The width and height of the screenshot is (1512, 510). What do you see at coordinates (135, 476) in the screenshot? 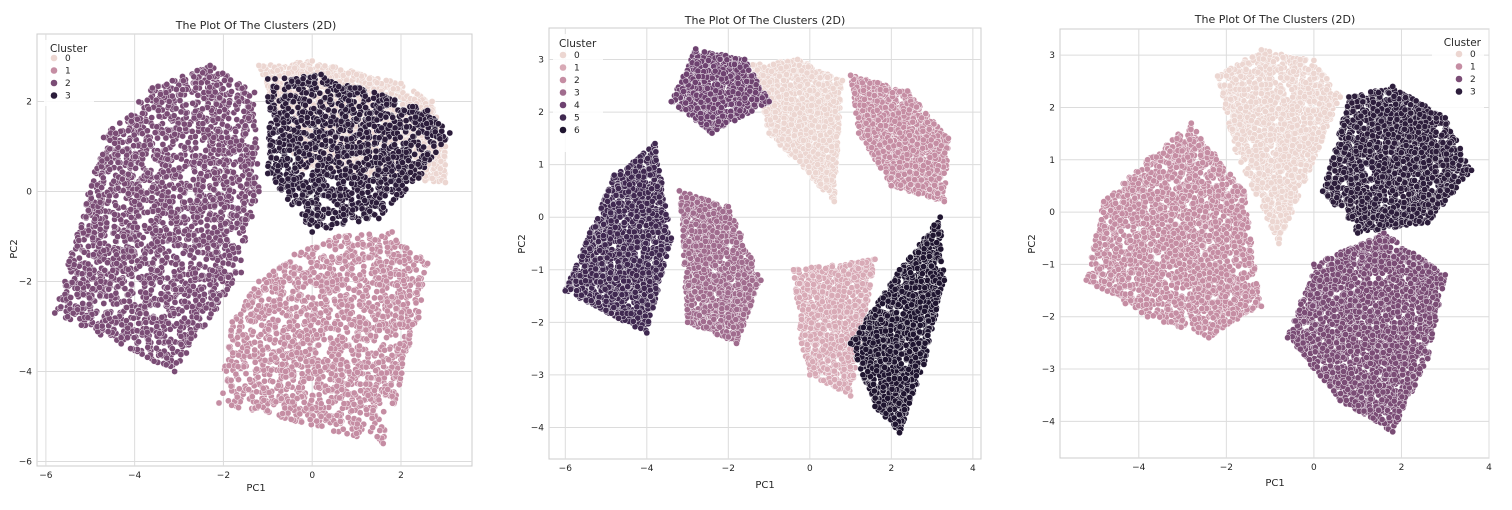
I see `x-tick-label: −4` at bounding box center [135, 476].